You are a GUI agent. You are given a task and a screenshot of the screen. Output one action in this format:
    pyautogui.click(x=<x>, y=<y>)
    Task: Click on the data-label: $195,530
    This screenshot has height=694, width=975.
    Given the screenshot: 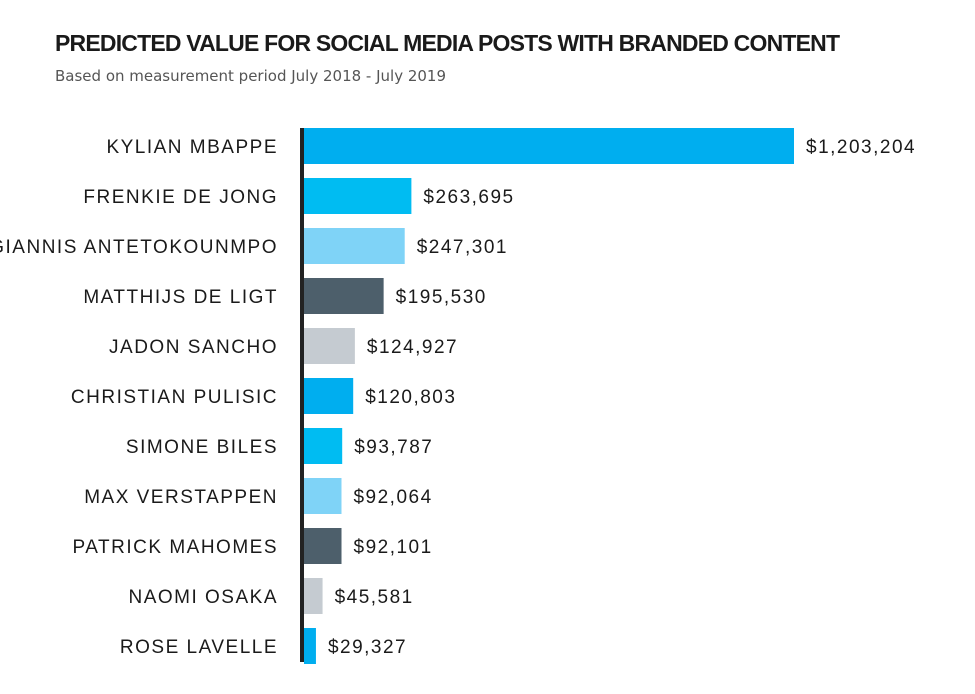 What is the action you would take?
    pyautogui.click(x=441, y=297)
    